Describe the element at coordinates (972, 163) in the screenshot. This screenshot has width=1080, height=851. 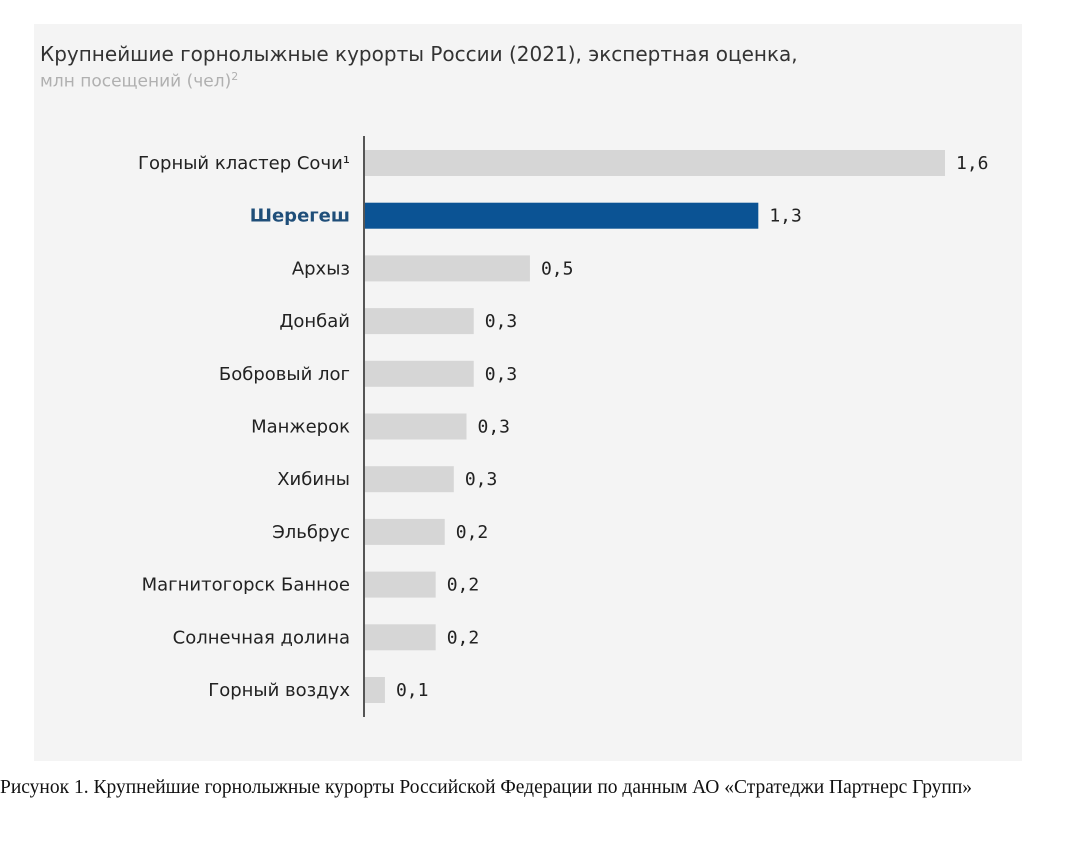
I see `value-label: 1,6` at that location.